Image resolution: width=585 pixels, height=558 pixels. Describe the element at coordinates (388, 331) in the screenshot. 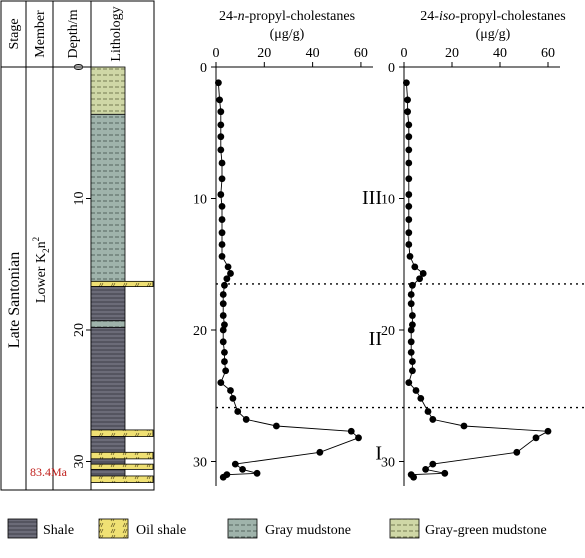

I see `y-tick-label: 20` at that location.